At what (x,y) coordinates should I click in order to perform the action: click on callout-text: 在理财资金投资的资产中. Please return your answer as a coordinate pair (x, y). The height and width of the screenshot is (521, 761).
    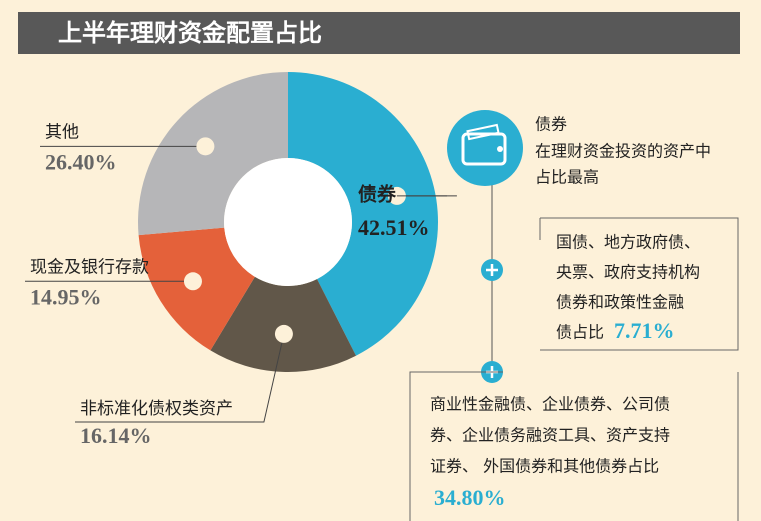
    Looking at the image, I should click on (623, 151).